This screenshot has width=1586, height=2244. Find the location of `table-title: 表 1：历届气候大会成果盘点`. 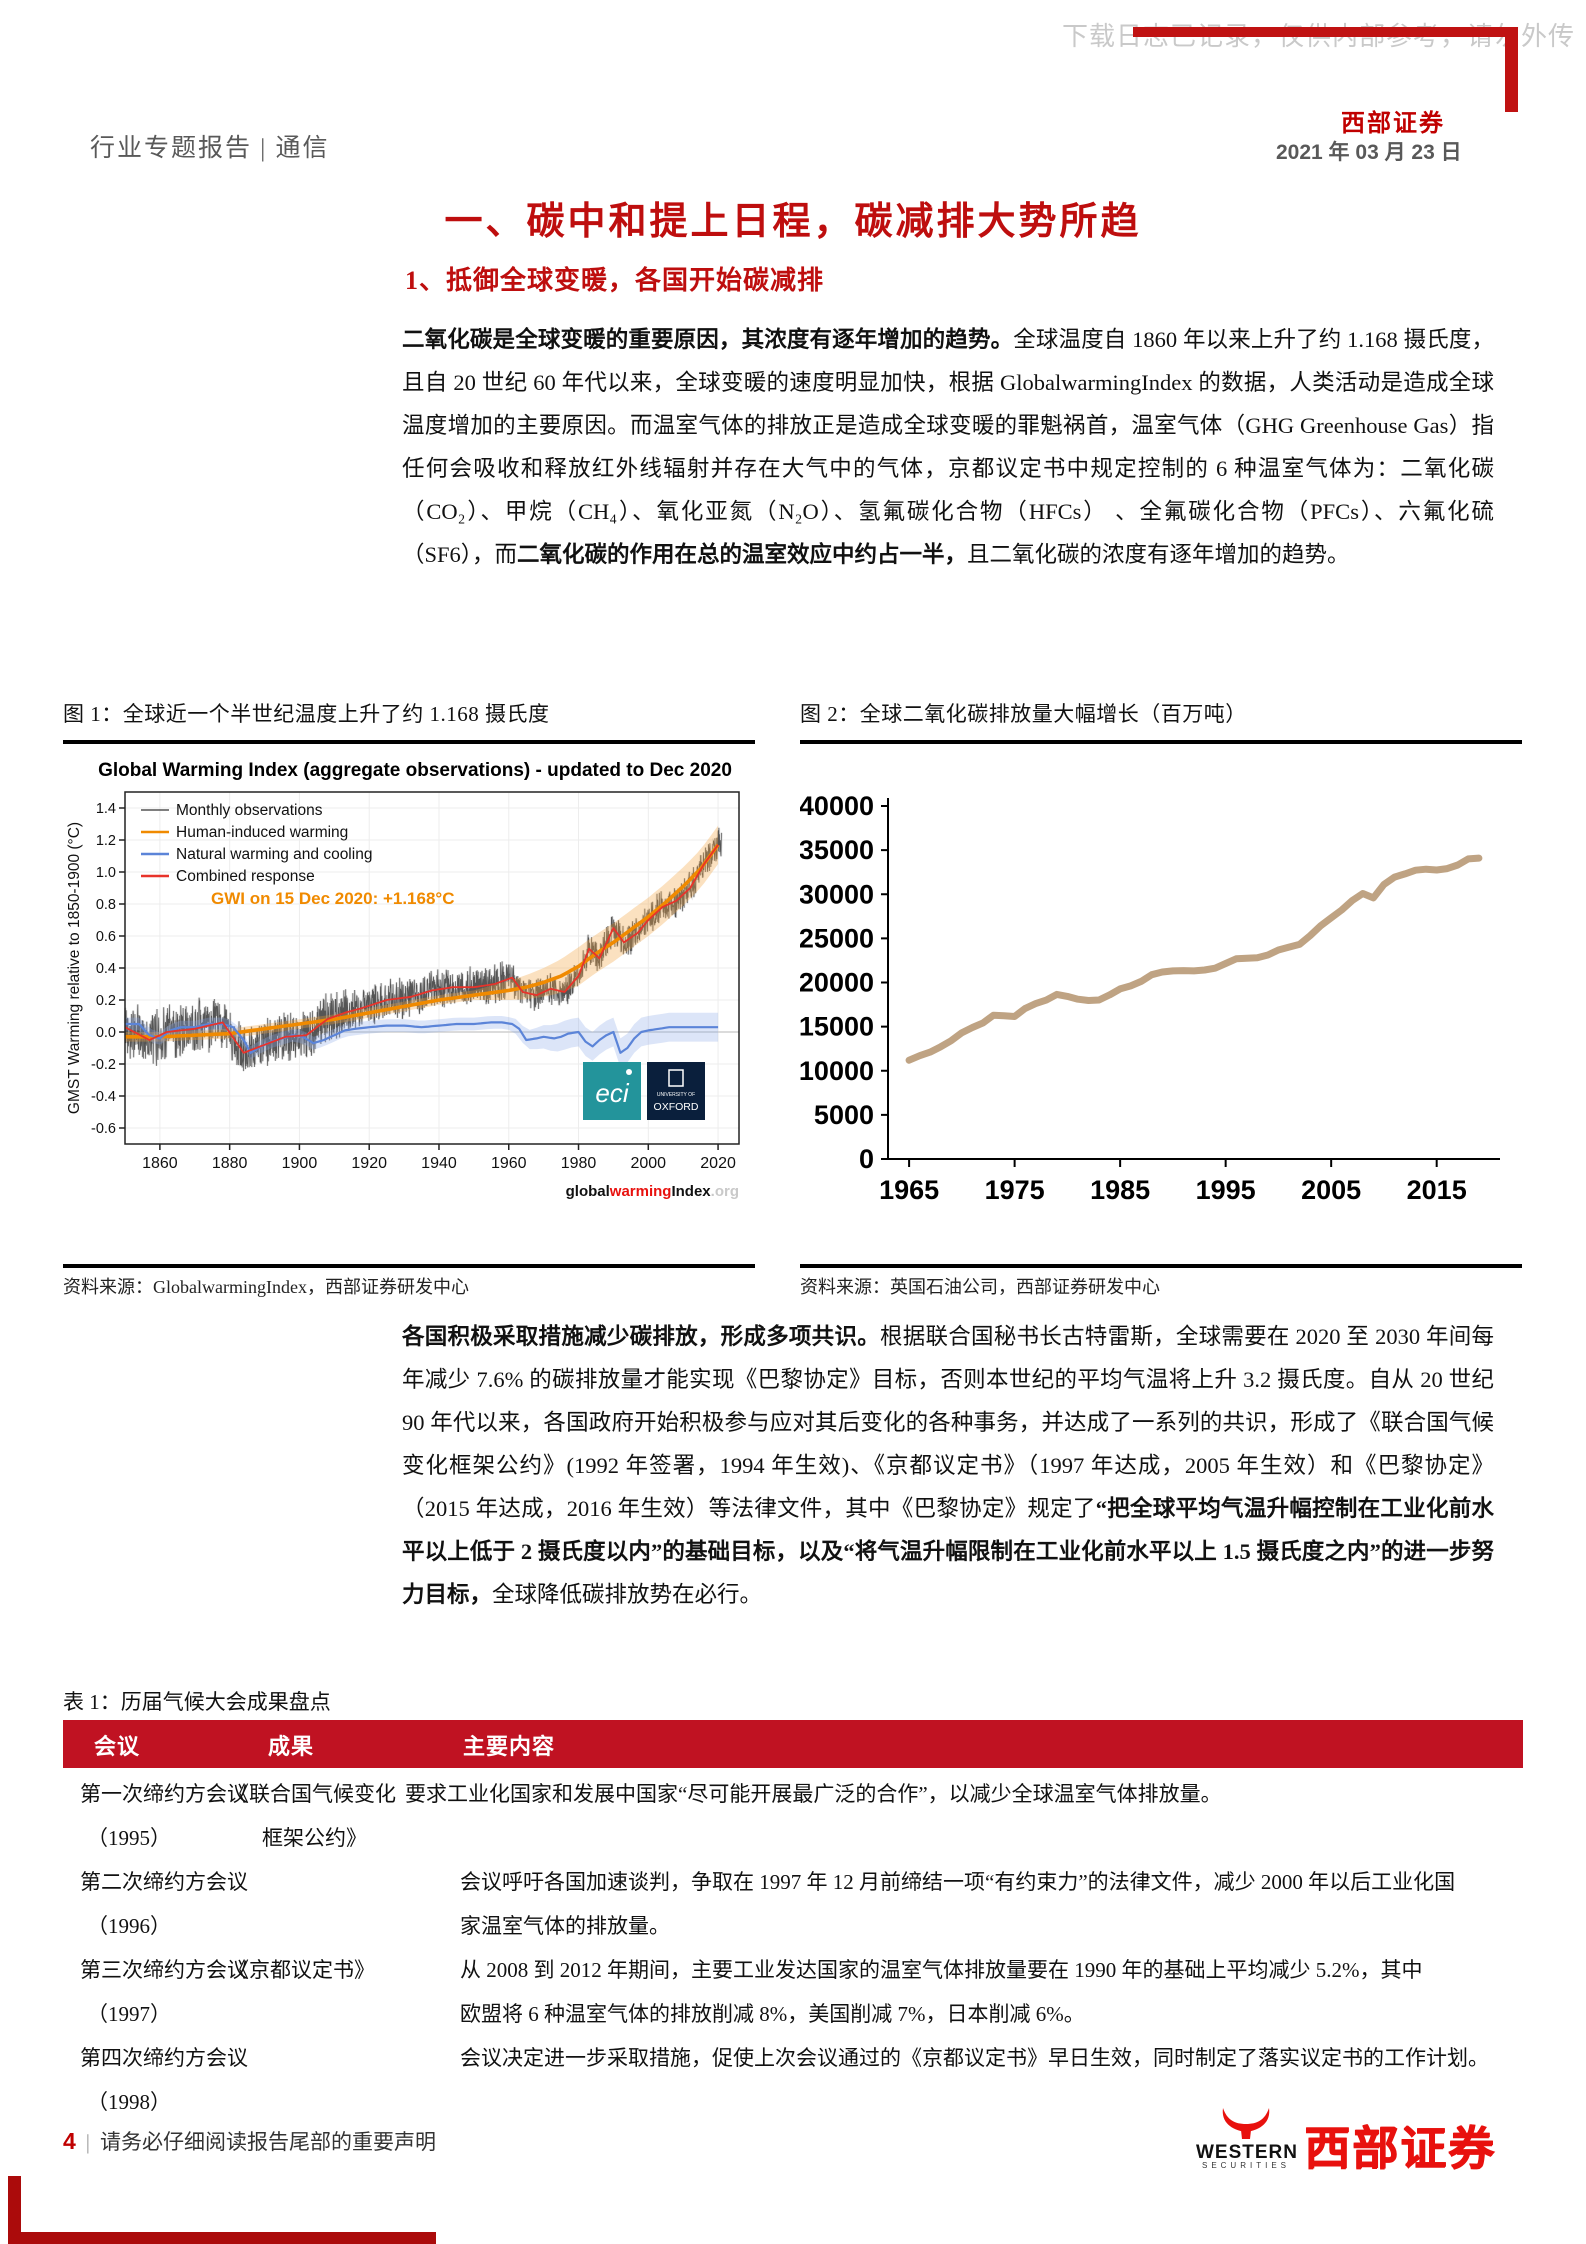

table-title: 表 1：历届气候大会成果盘点 is located at coordinates (197, 1702).